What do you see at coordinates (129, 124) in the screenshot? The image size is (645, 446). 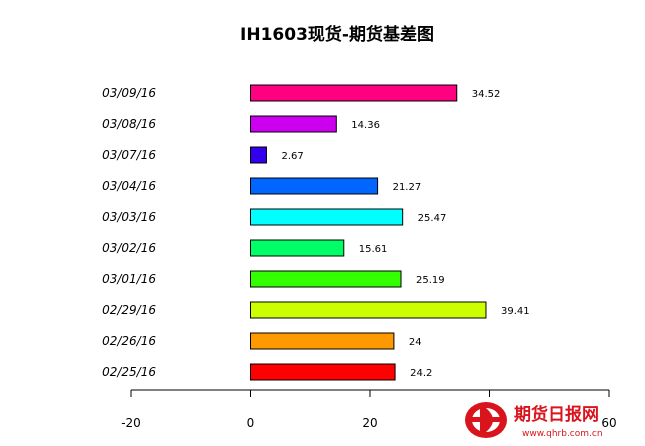 I see `category-label: 03/08/16` at bounding box center [129, 124].